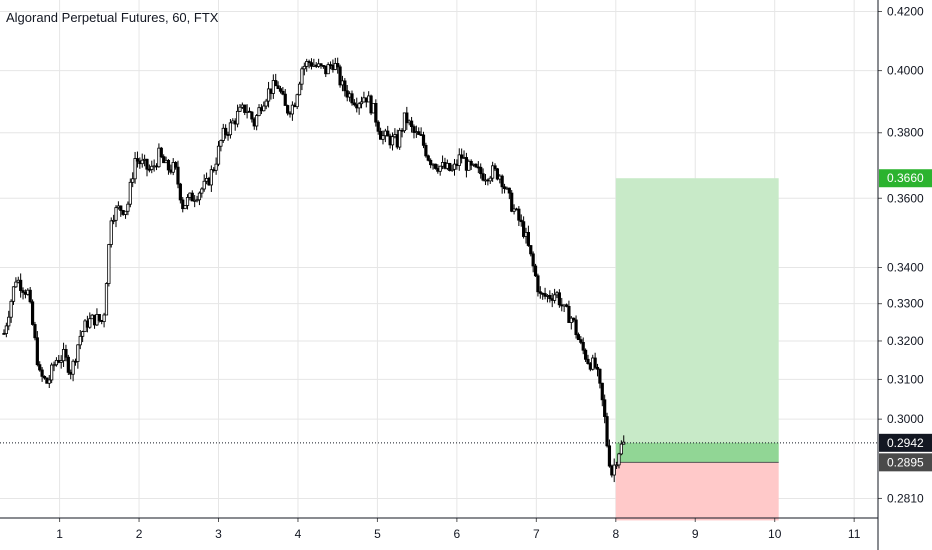 The width and height of the screenshot is (932, 550). Describe the element at coordinates (615, 534) in the screenshot. I see `x-tick-label: 8` at that location.